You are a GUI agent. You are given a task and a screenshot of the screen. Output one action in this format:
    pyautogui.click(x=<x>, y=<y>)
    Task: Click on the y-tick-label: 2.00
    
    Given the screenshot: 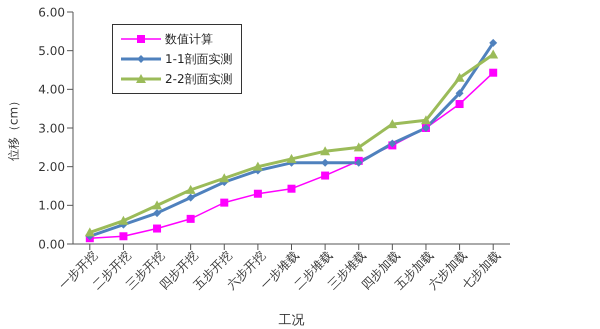 What is the action you would take?
    pyautogui.click(x=51, y=167)
    